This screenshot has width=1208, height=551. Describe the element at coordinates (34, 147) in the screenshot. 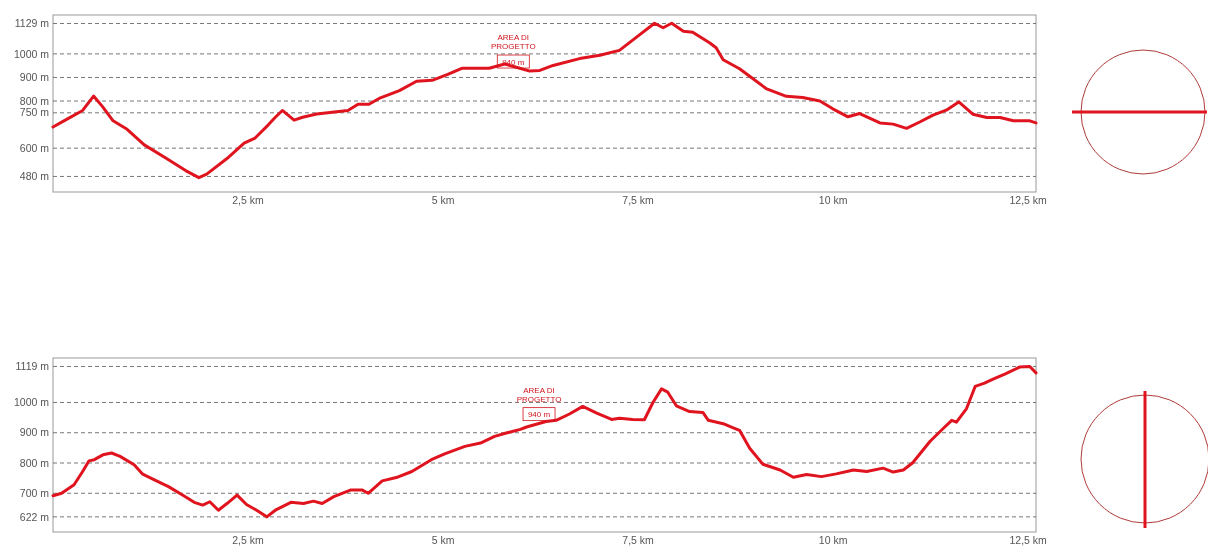

I see `y-tick-label: 600 m` at that location.